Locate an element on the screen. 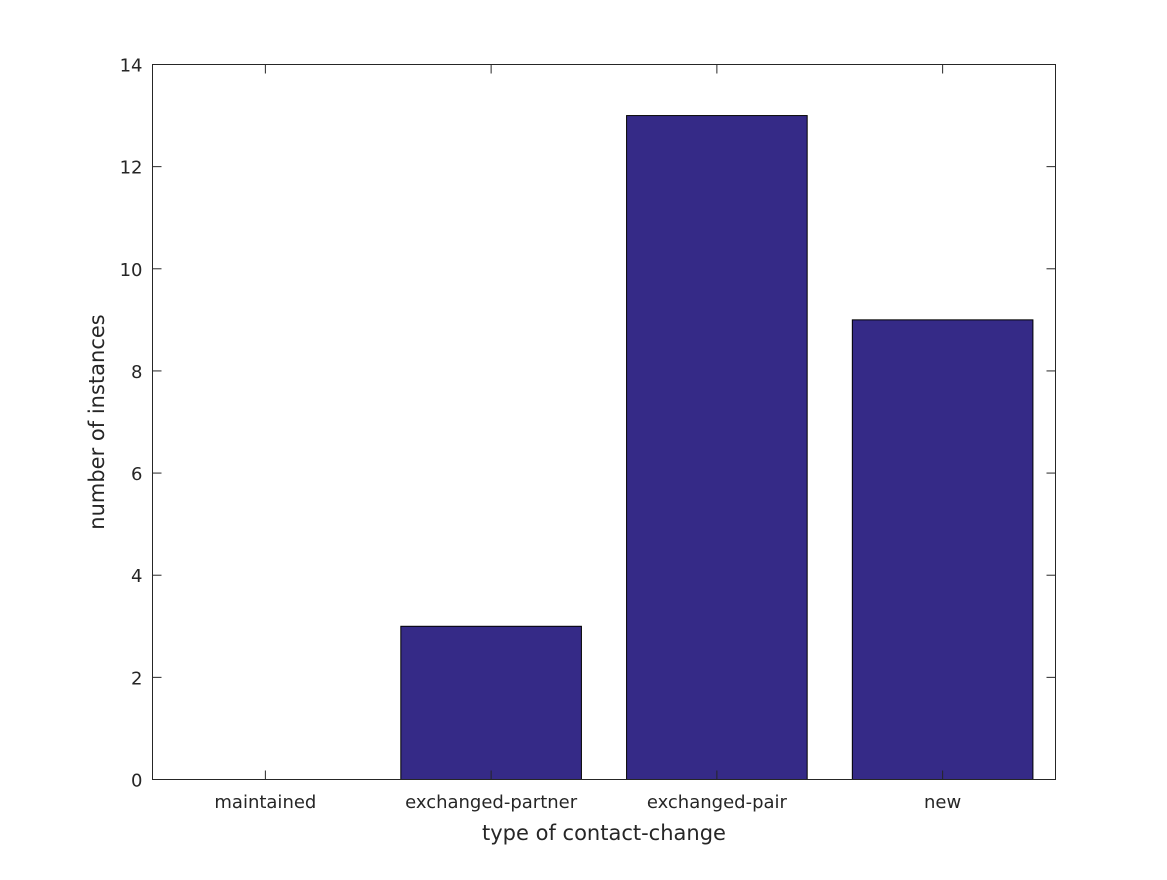  y-tick-label: 6 is located at coordinates (136, 474).